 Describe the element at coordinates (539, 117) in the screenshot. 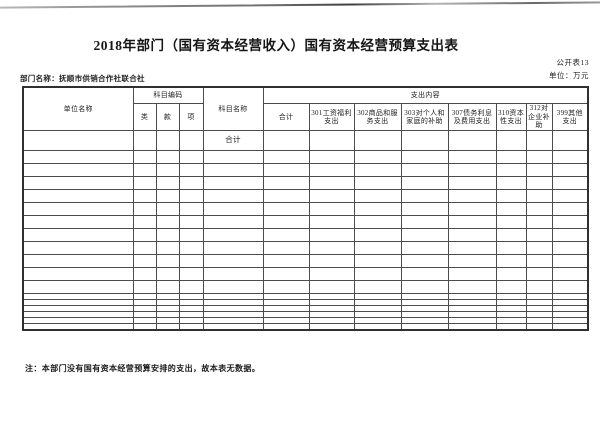

I see `header-expense-312: 312对企业补助` at that location.